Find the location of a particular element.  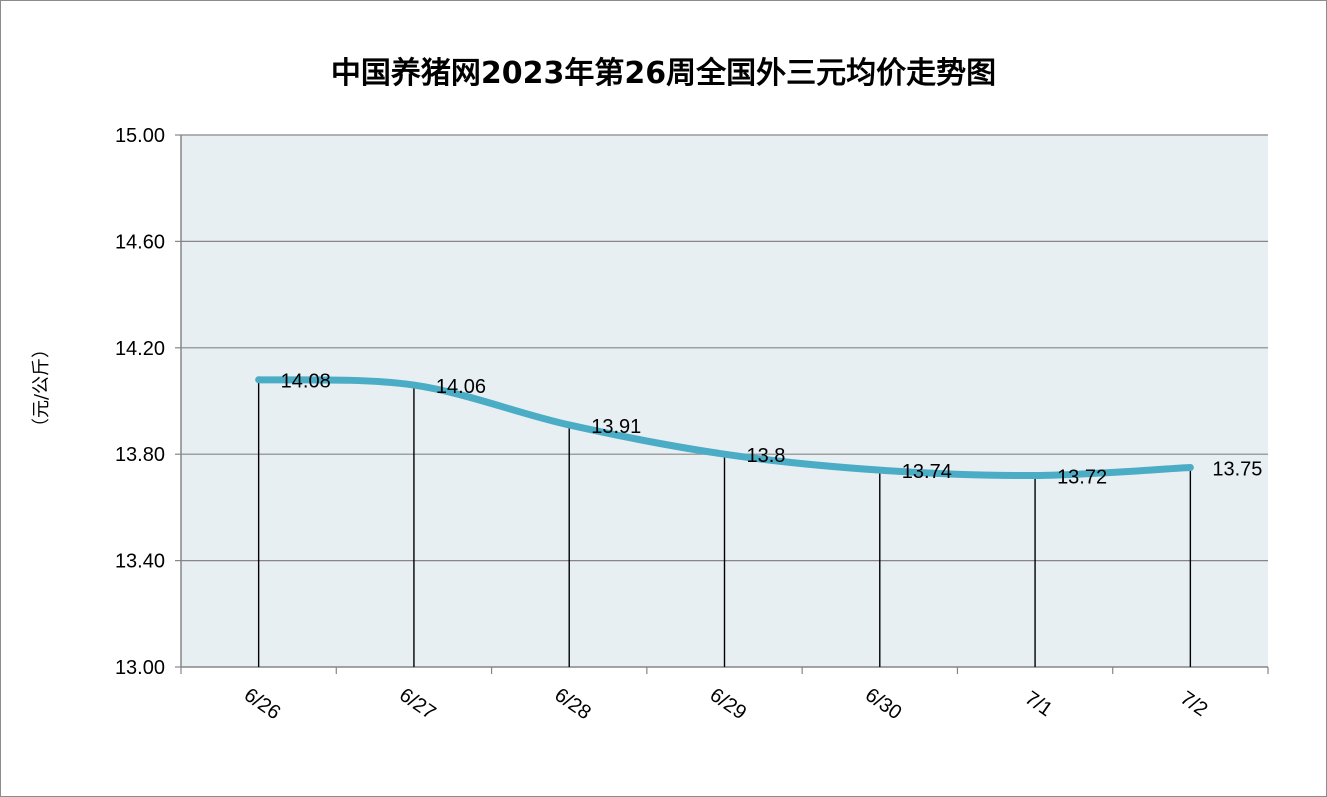

x-tick-label: 6/27 is located at coordinates (417, 704).